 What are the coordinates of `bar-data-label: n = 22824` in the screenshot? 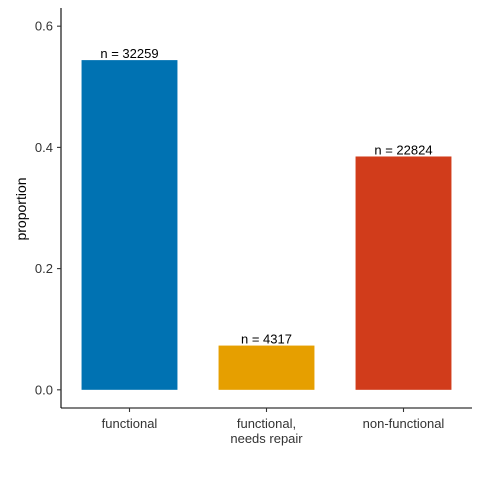 It's located at (403, 149).